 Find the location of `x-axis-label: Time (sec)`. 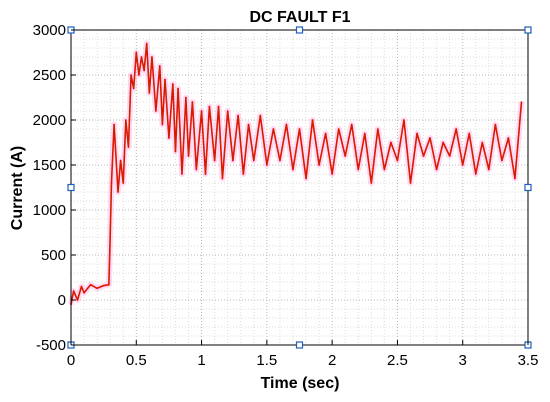

x-axis-label: Time (sec) is located at coordinates (300, 383).